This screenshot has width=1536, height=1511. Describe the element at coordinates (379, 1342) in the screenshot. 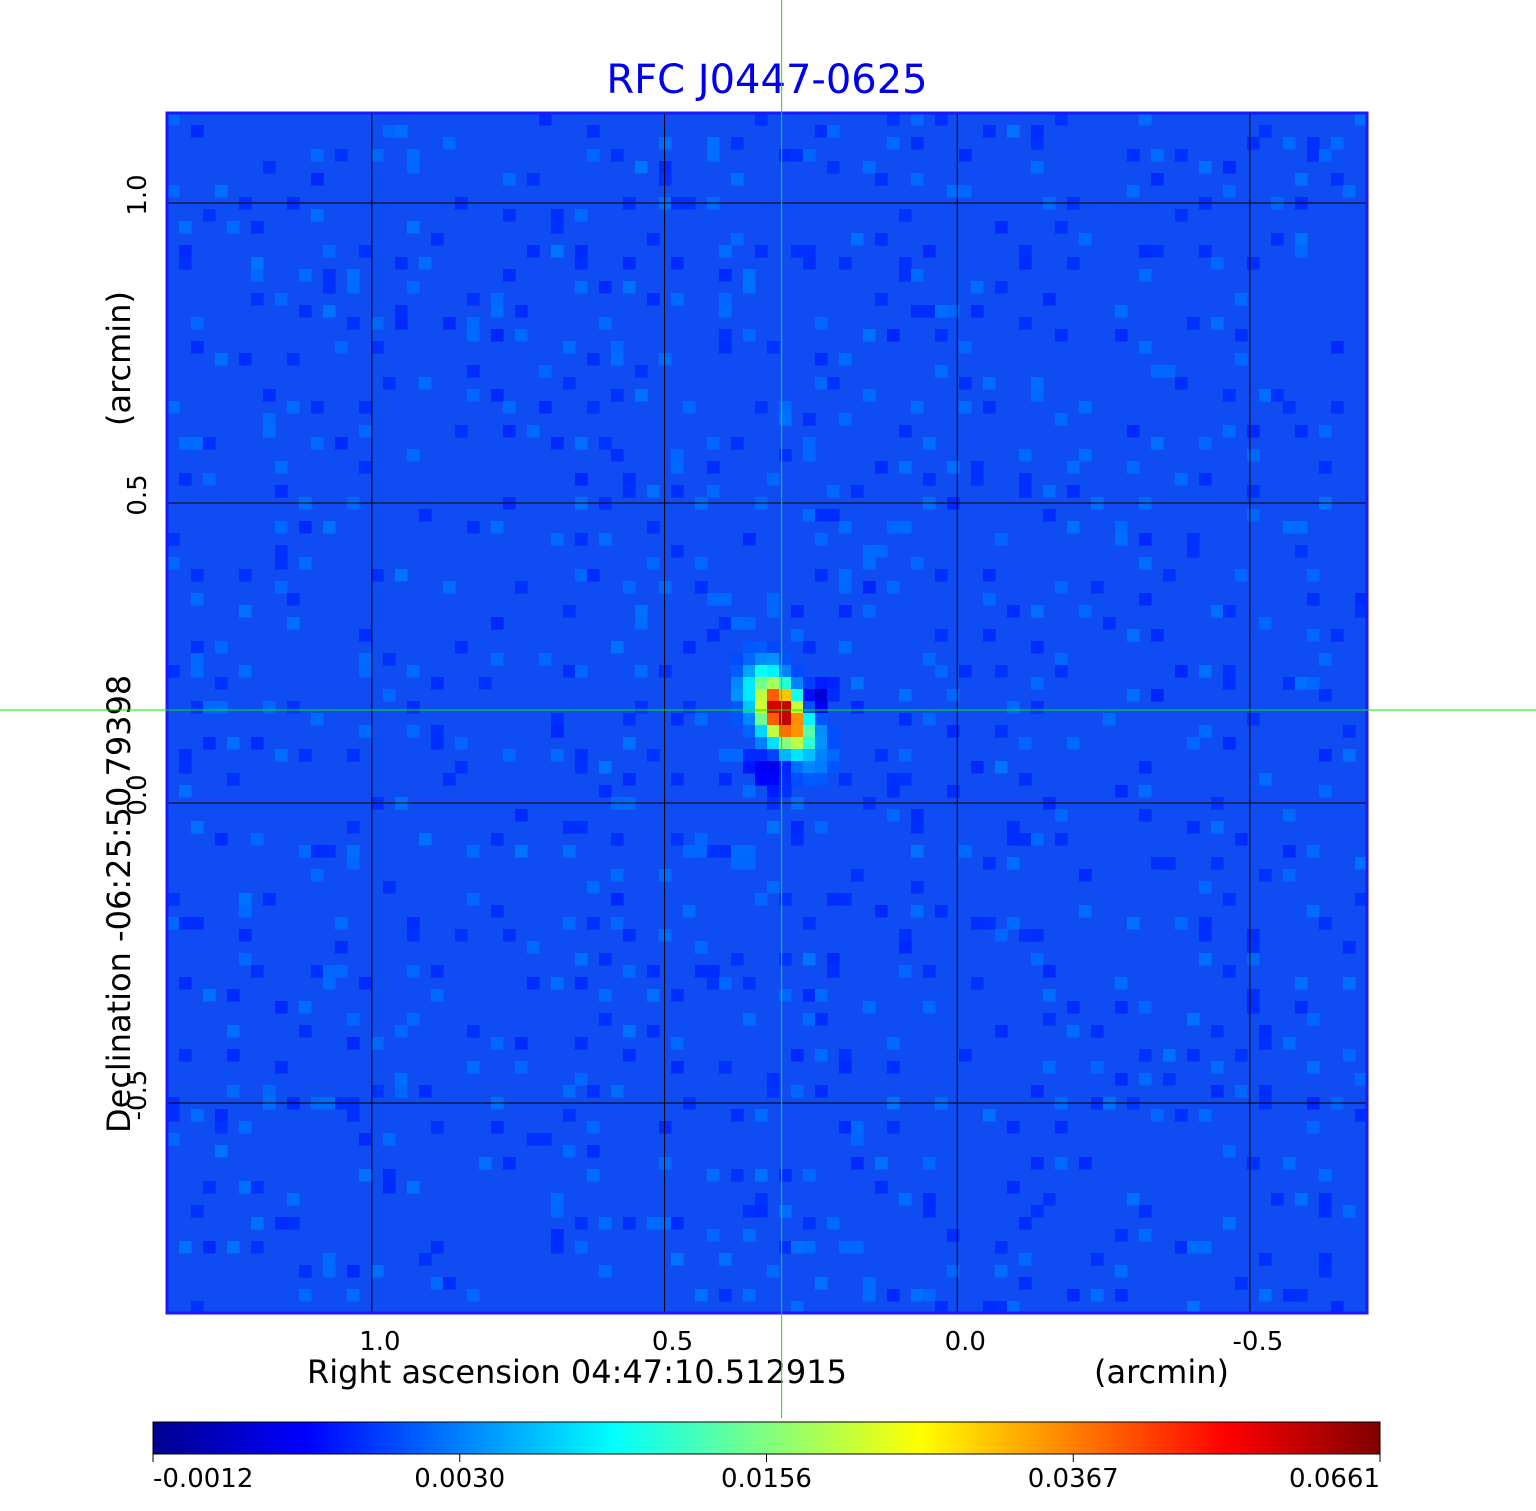

I see `x-tick-label: 1.0` at that location.